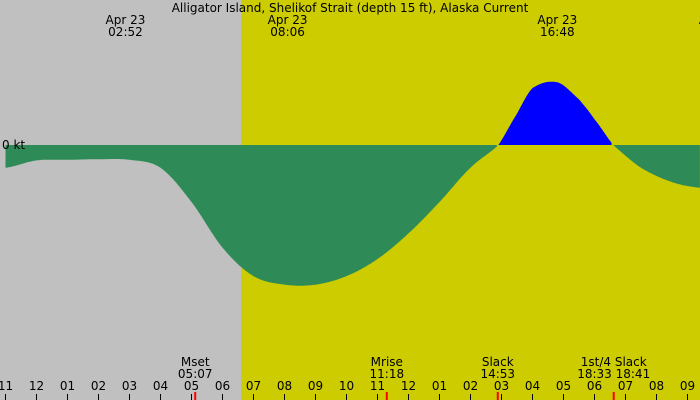 The height and width of the screenshot is (400, 700). I want to click on tick-label-13: 12, so click(408, 386).